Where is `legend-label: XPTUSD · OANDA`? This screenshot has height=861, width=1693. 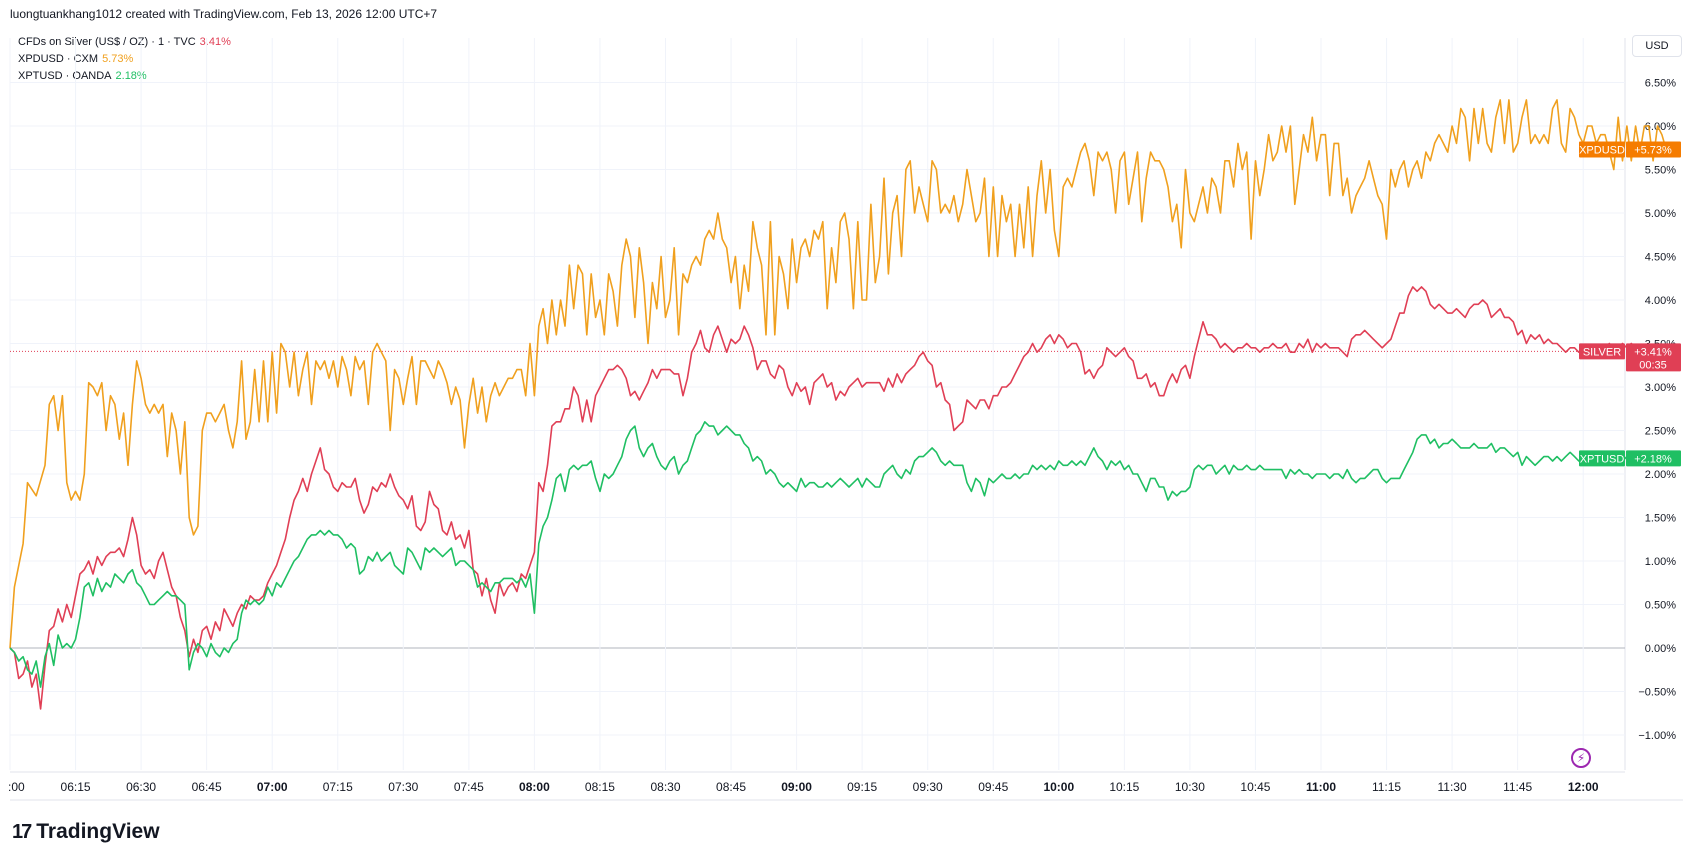 legend-label: XPTUSD · OANDA is located at coordinates (65, 76).